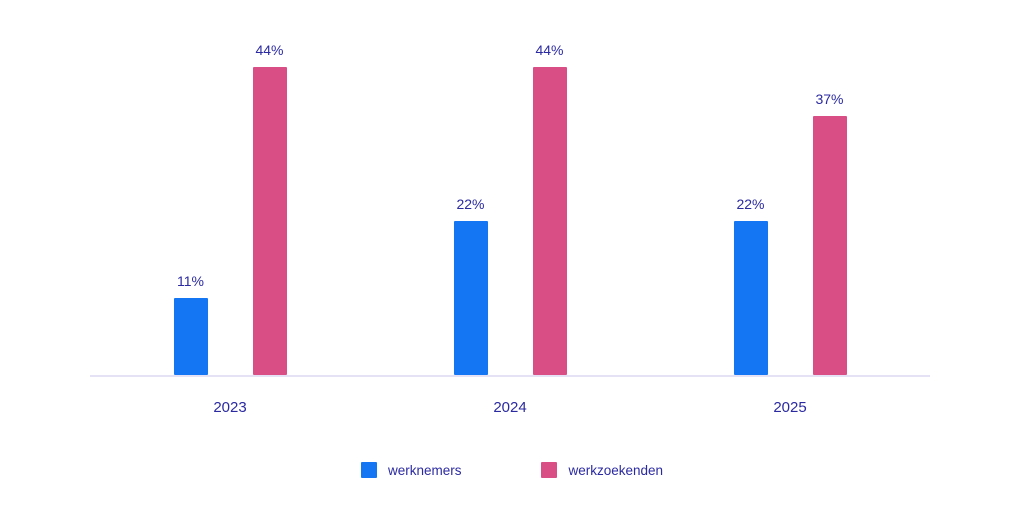  What do you see at coordinates (829, 99) in the screenshot?
I see `bar-value-label-werkzoekenden-2025: 37%` at bounding box center [829, 99].